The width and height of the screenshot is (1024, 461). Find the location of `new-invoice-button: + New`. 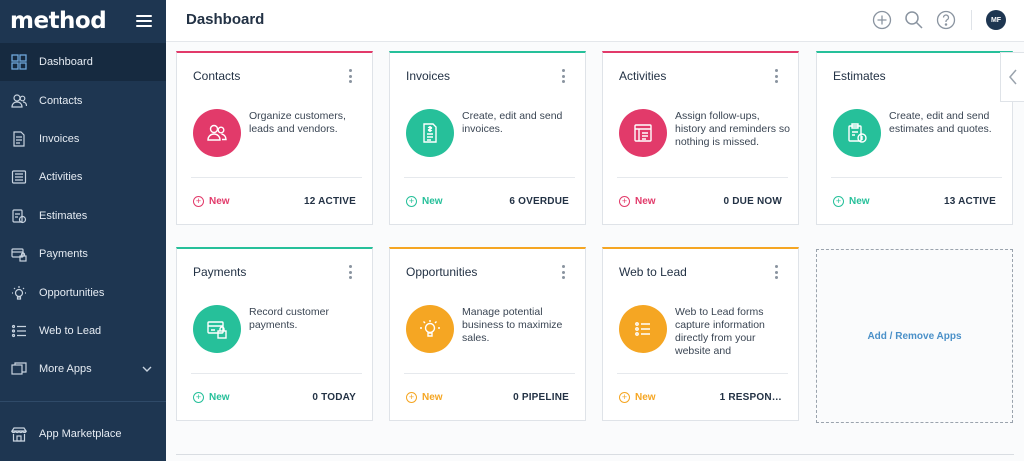

new-invoice-button: + New is located at coordinates (424, 201).